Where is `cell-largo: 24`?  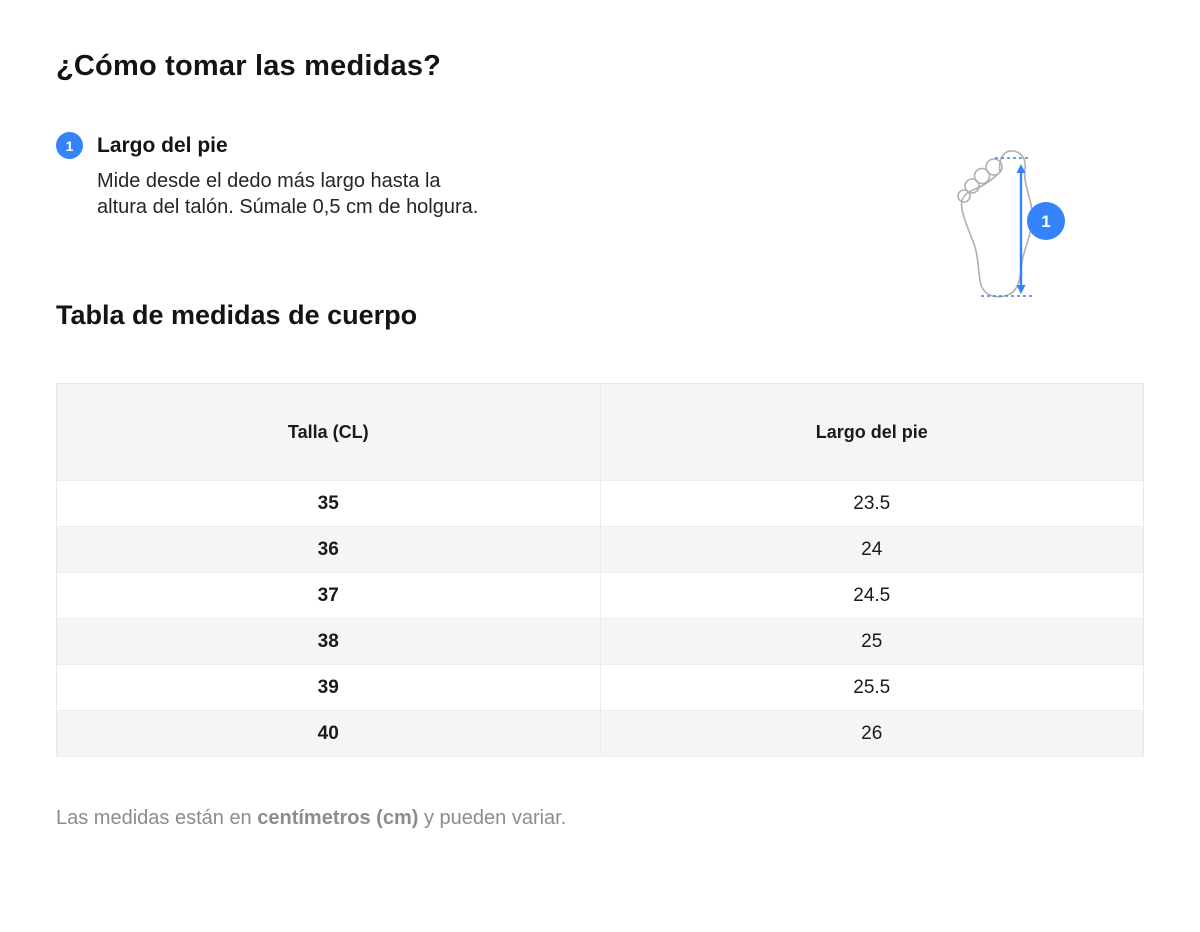
cell-largo: 24 is located at coordinates (872, 549).